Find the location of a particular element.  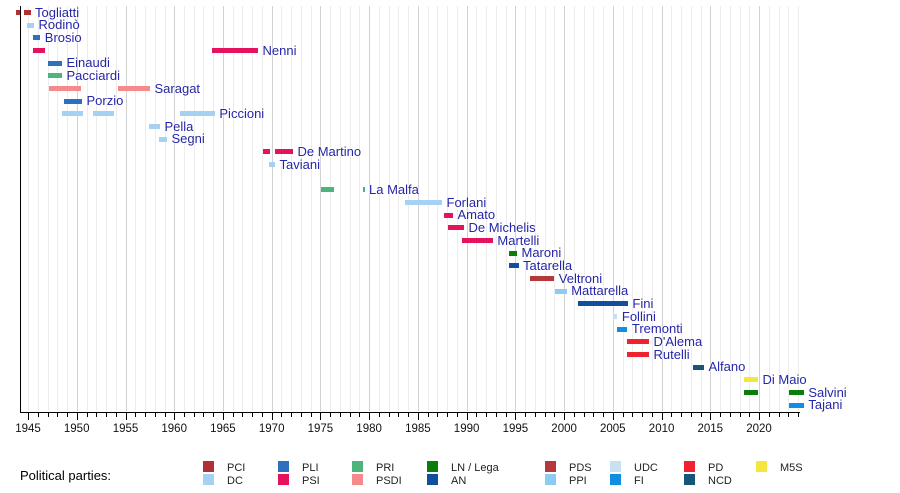

x-axis-year-label: 2005 is located at coordinates (613, 429).